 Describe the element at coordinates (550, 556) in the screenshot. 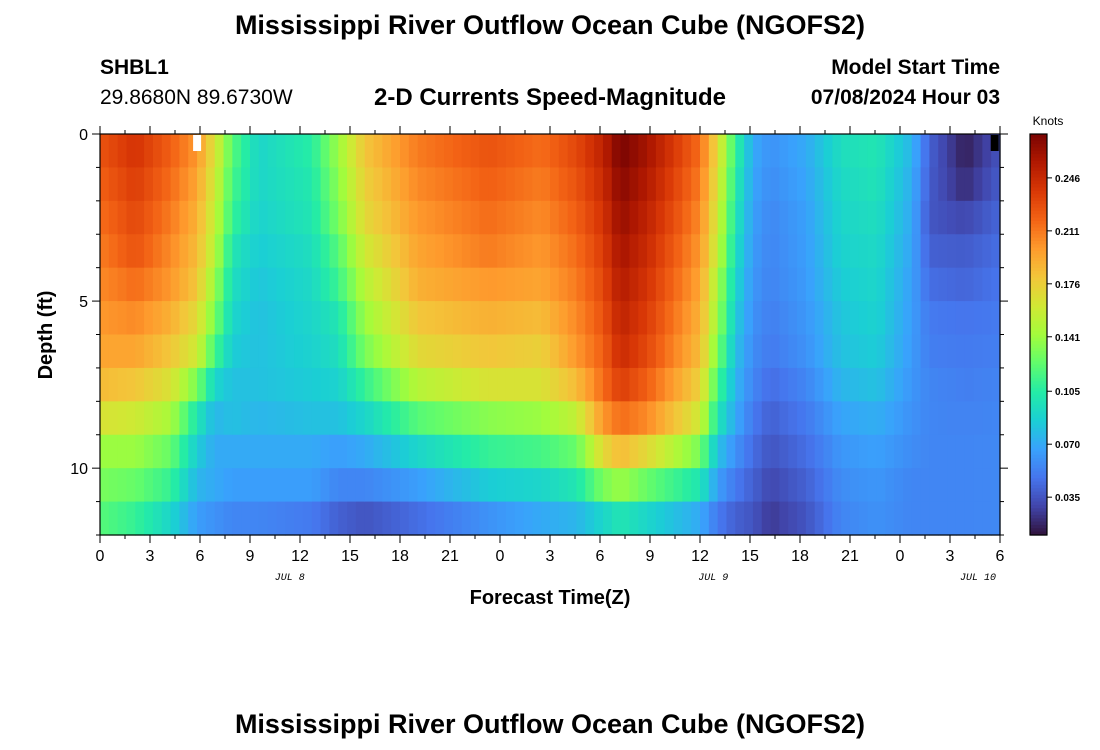

I see `x-tick-label: 3` at that location.